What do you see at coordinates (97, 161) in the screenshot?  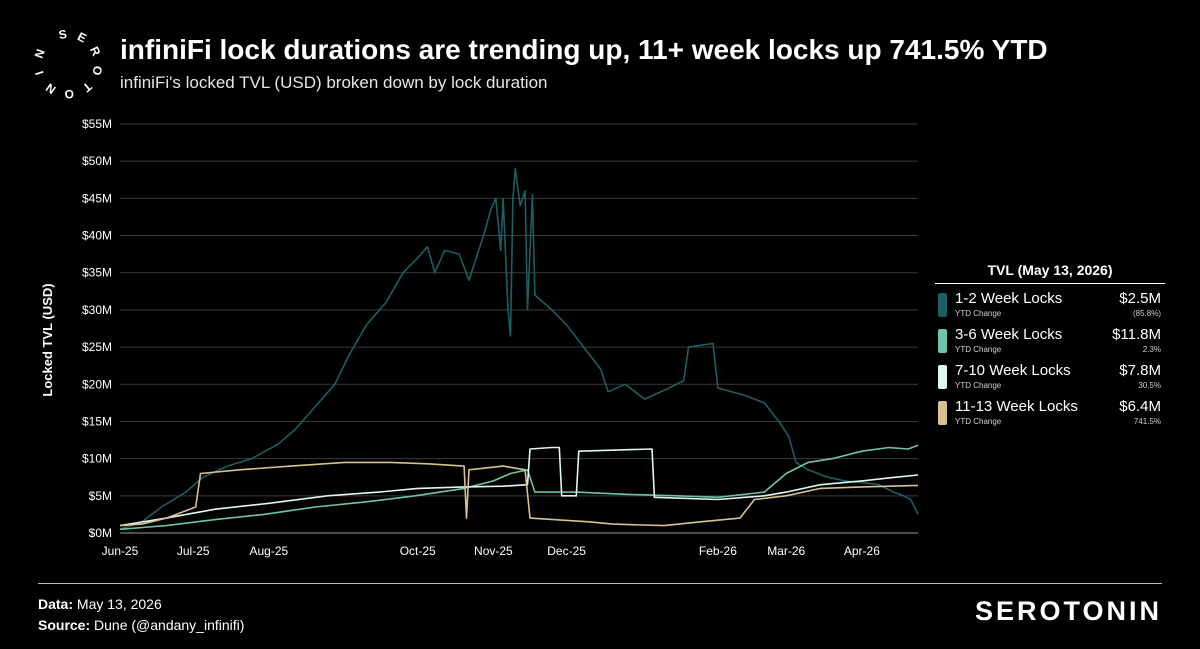 I see `y-tick-label: $50M` at bounding box center [97, 161].